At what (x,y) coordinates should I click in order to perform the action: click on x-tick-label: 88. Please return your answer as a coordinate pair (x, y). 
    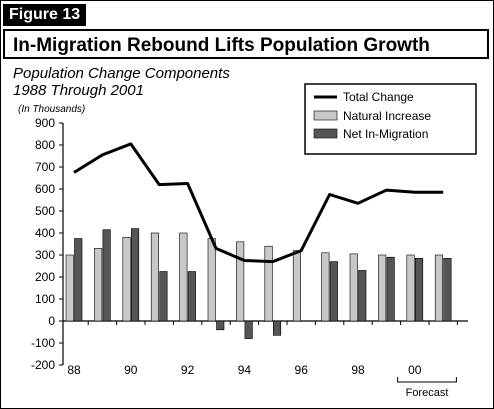
    Looking at the image, I should click on (74, 370).